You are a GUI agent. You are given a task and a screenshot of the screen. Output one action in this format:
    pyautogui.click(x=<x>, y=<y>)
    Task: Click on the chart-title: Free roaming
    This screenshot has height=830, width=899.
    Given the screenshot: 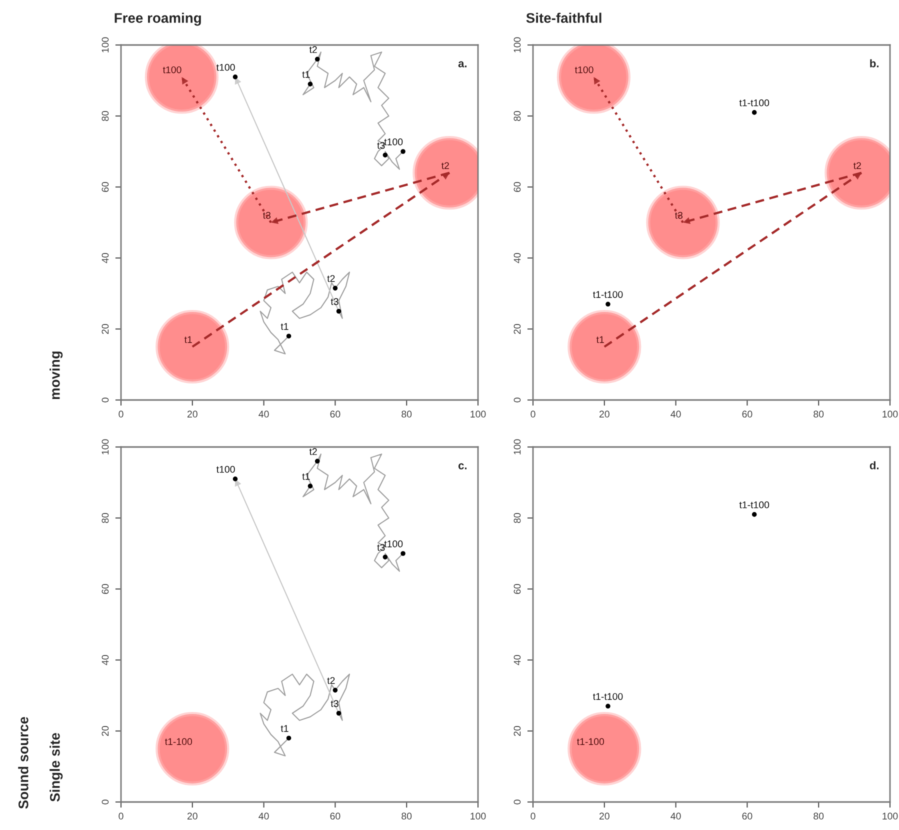 What is the action you would take?
    pyautogui.click(x=157, y=19)
    